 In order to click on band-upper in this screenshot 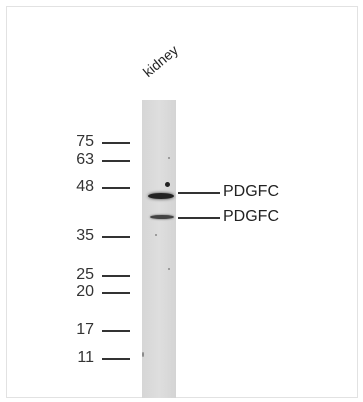, I will do `click(161, 196)`.